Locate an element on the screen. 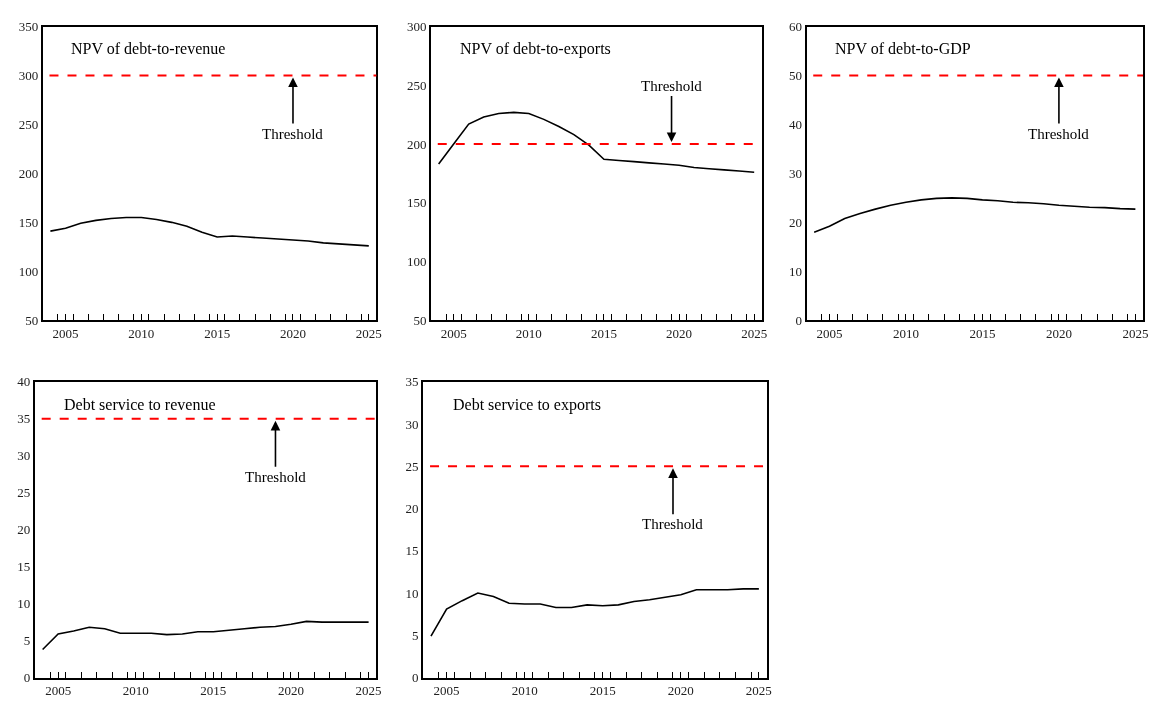 This screenshot has width=1159, height=710. y-tick-label: 350 is located at coordinates (28, 27).